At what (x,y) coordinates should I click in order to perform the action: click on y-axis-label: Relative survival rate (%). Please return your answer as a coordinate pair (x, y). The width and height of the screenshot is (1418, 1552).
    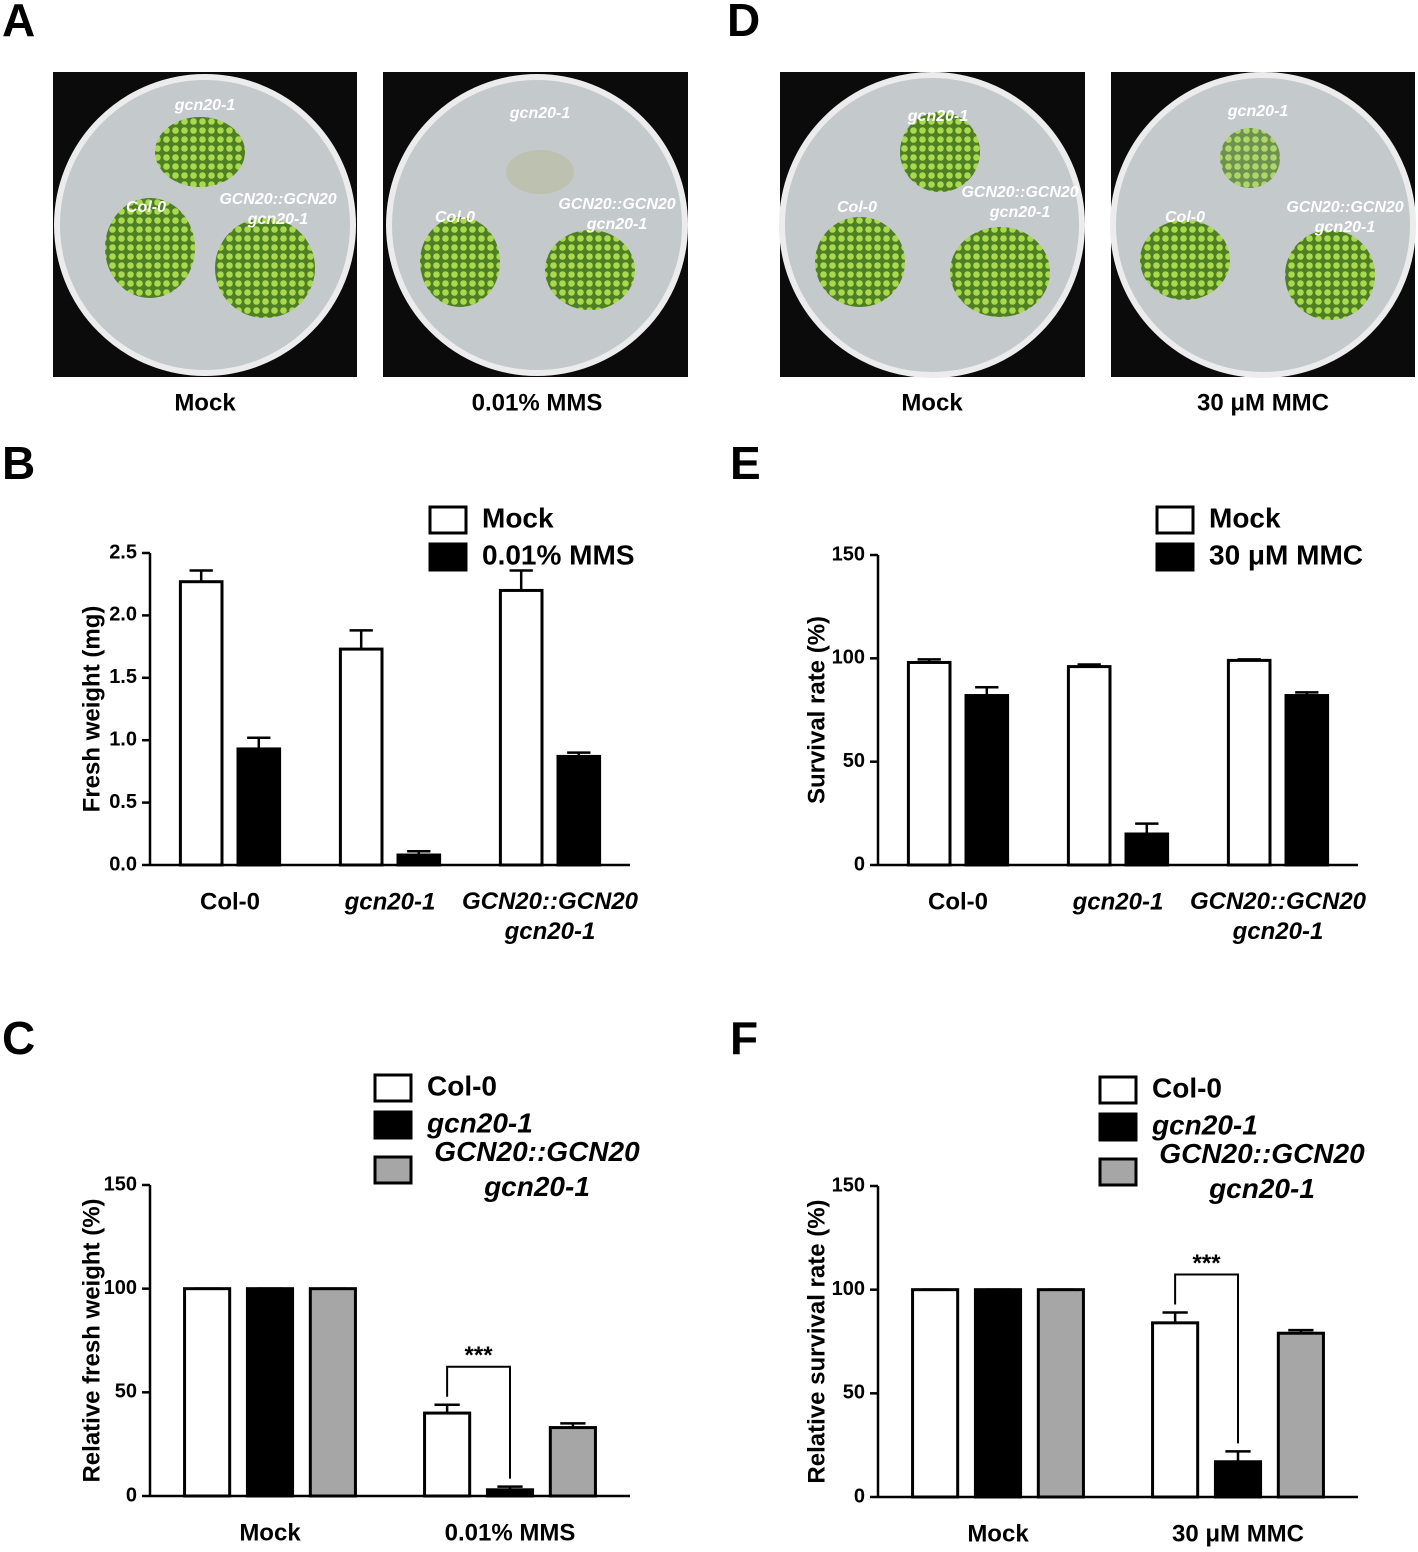
    Looking at the image, I should click on (816, 1341).